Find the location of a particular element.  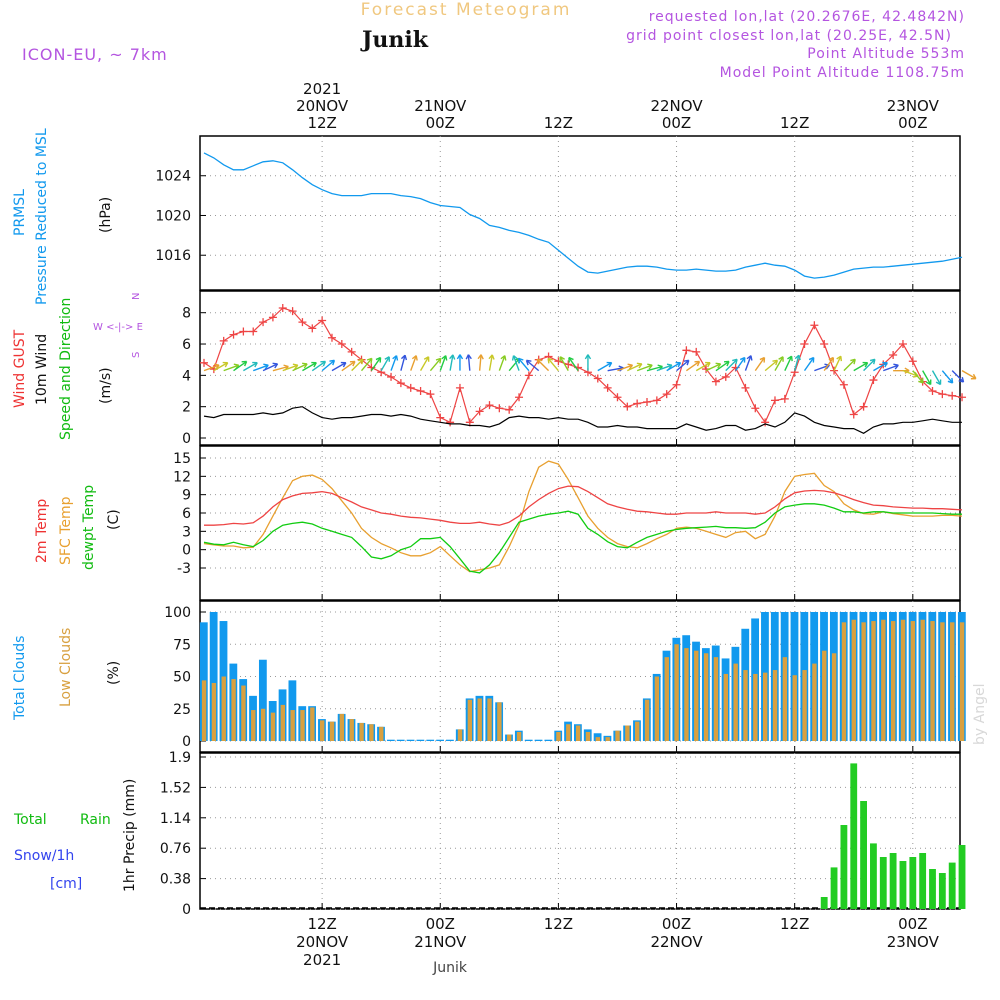

temp-ytick-label: 3 is located at coordinates (186, 532).